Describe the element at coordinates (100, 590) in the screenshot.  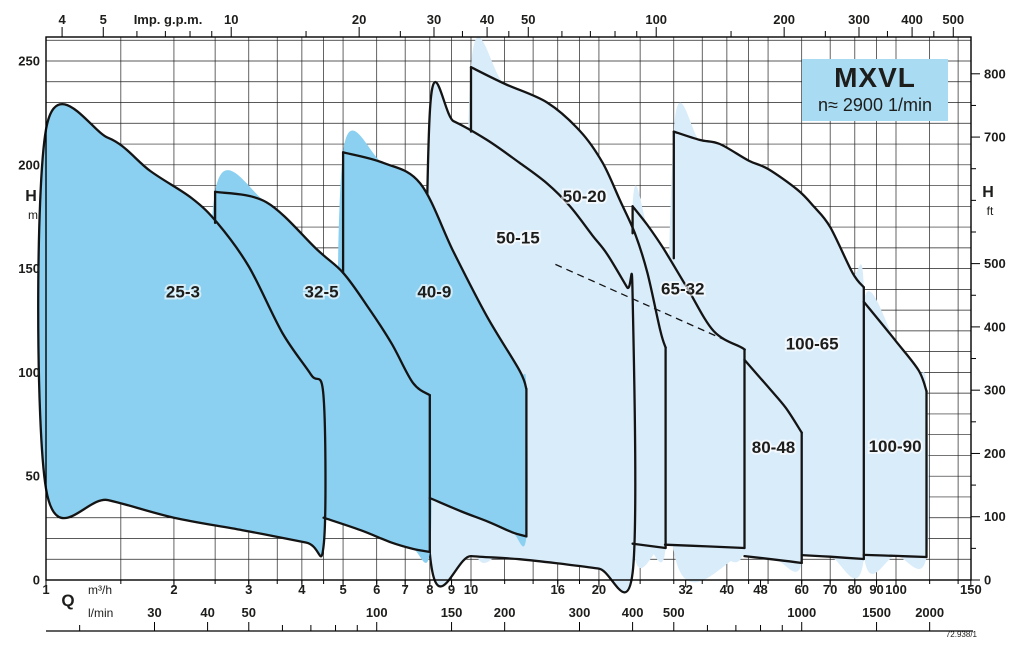
I see `svg-text: m³/h` at that location.